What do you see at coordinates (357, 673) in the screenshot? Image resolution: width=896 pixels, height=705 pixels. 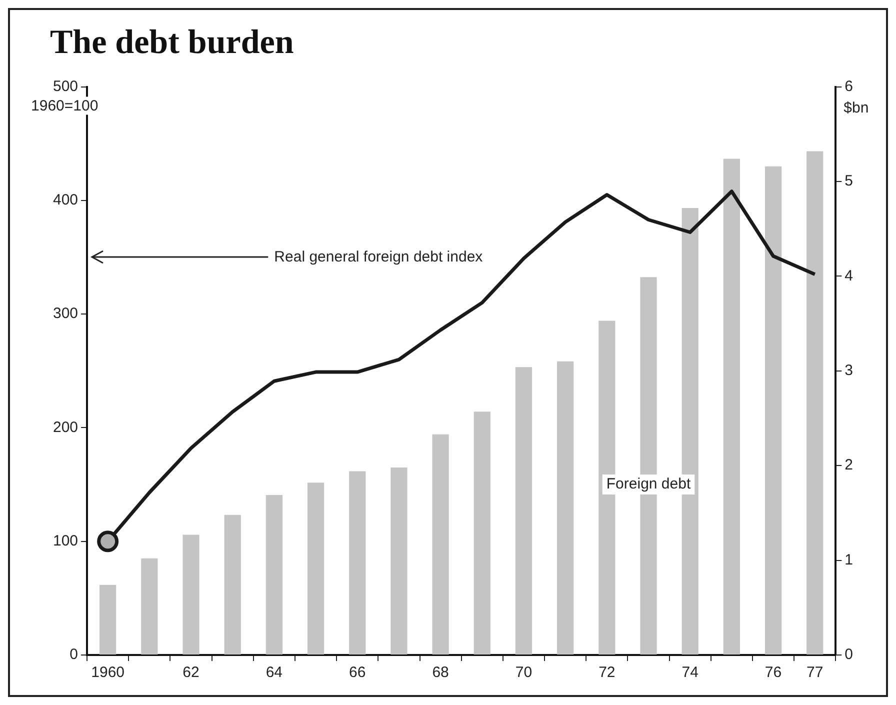 I see `x-tick-label: 66` at bounding box center [357, 673].